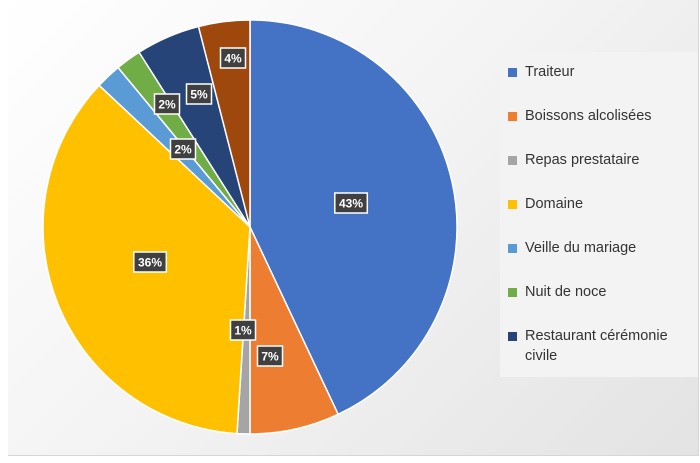 This screenshot has height=463, width=700. I want to click on pie-slice-unlabeled, so click(224, 123).